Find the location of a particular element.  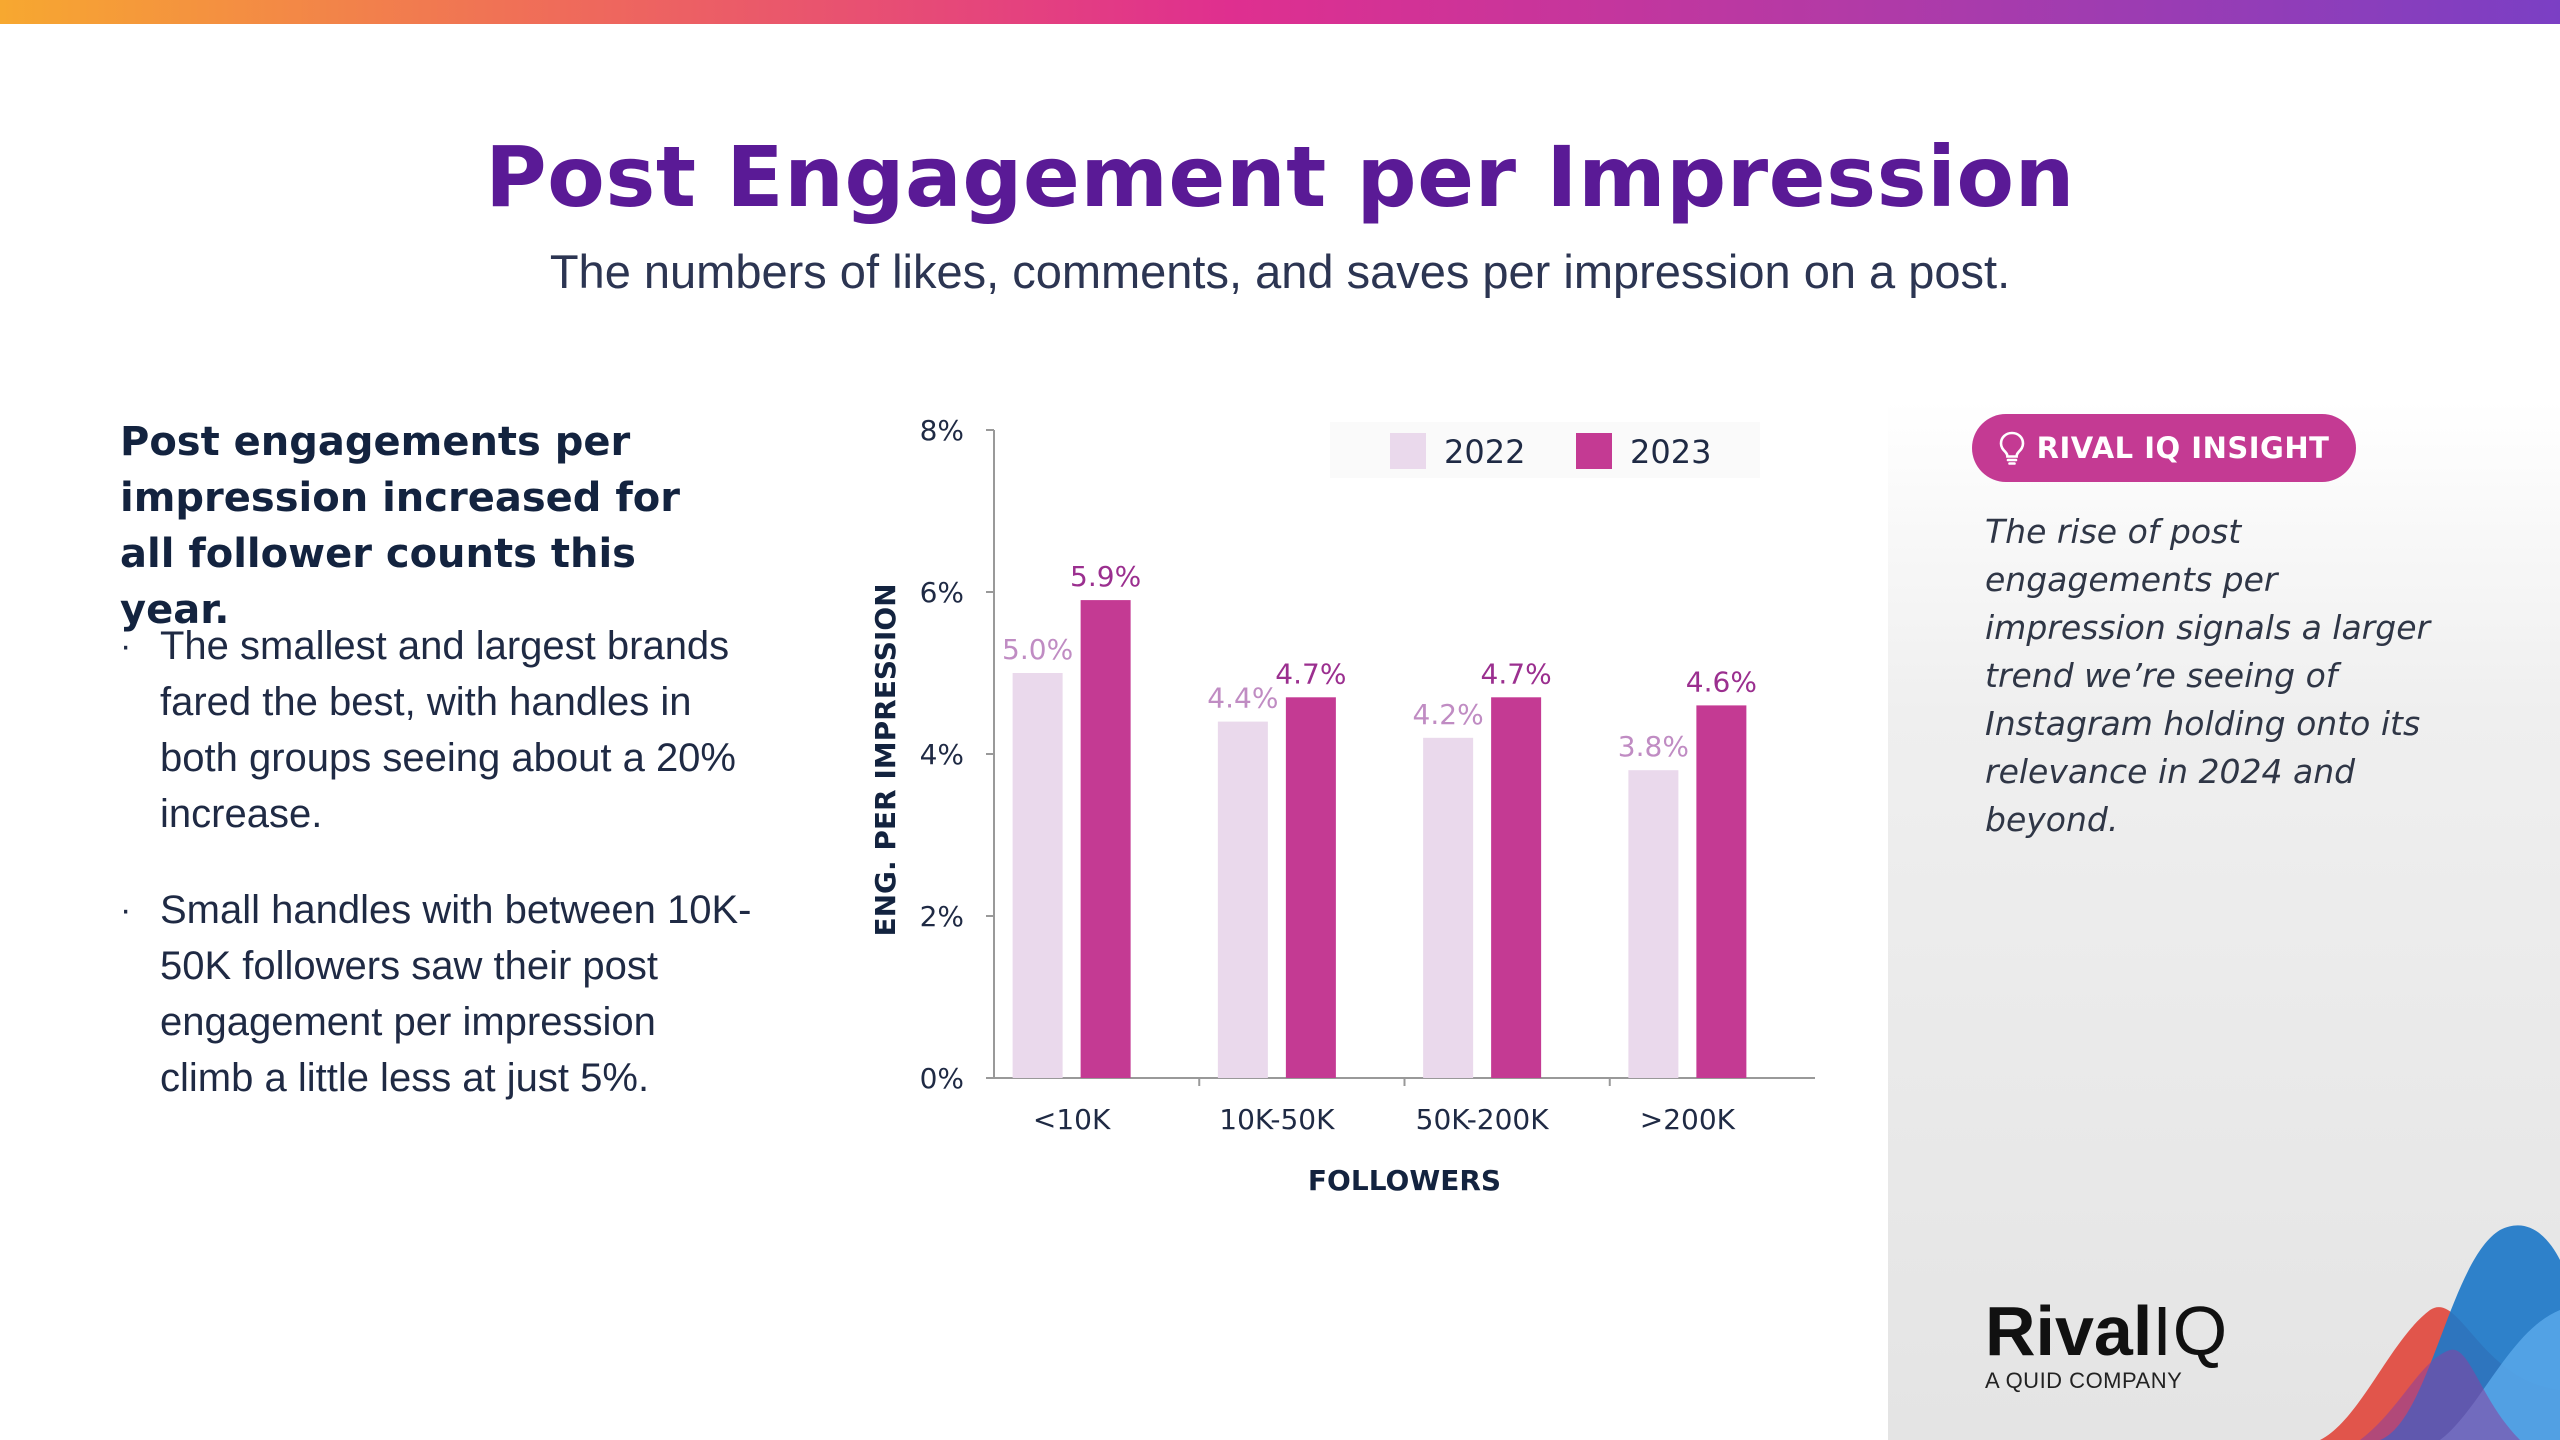

y-tick-label: 4% is located at coordinates (942, 754).